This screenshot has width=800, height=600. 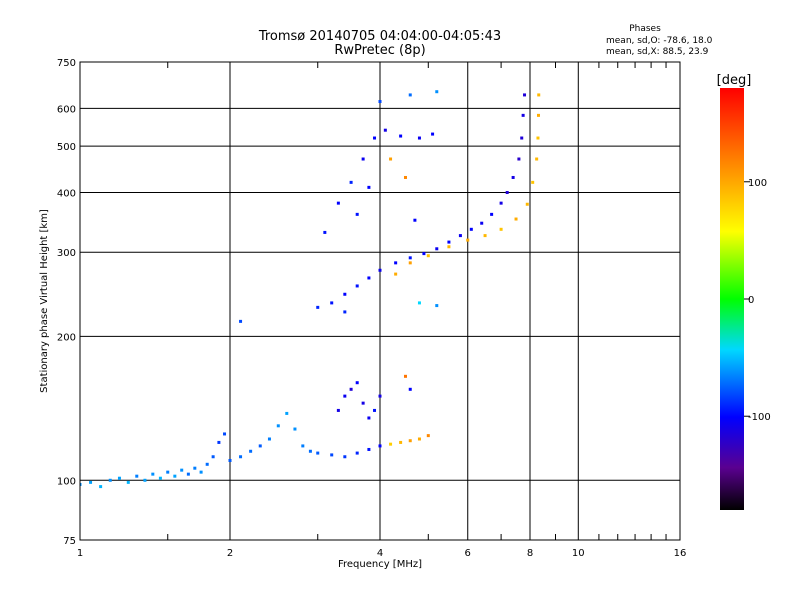 What do you see at coordinates (66, 302) in the screenshot?
I see `y-axis: 75 100 200 300 400 500 600 750` at bounding box center [66, 302].